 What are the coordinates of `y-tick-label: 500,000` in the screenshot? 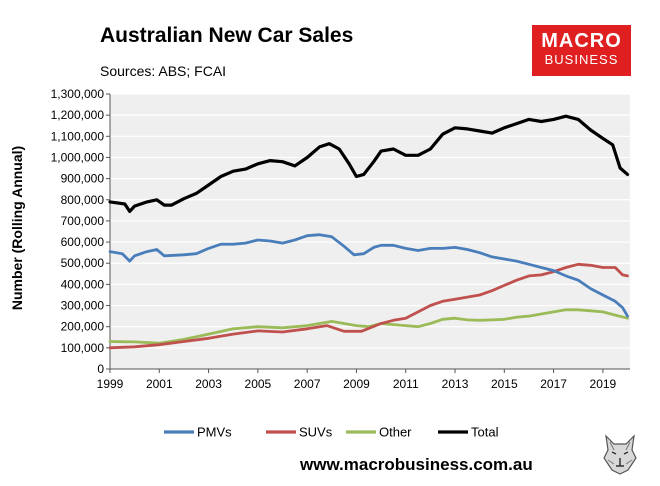 It's located at (83, 263).